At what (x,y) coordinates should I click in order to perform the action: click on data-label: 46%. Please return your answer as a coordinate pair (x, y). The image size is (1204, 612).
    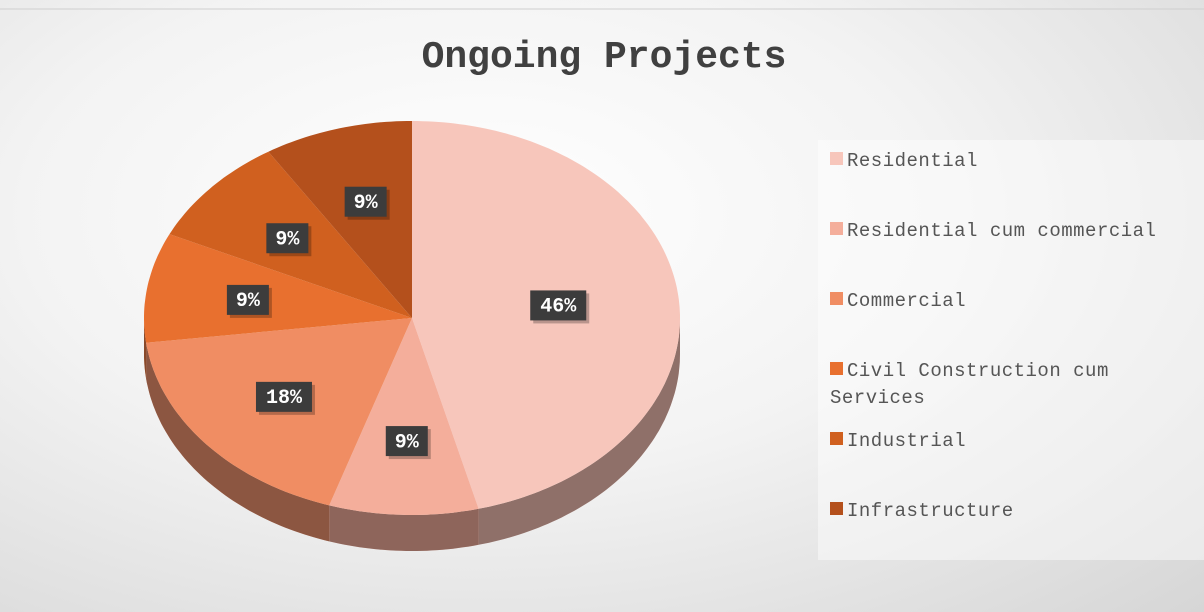
    Looking at the image, I should click on (558, 307).